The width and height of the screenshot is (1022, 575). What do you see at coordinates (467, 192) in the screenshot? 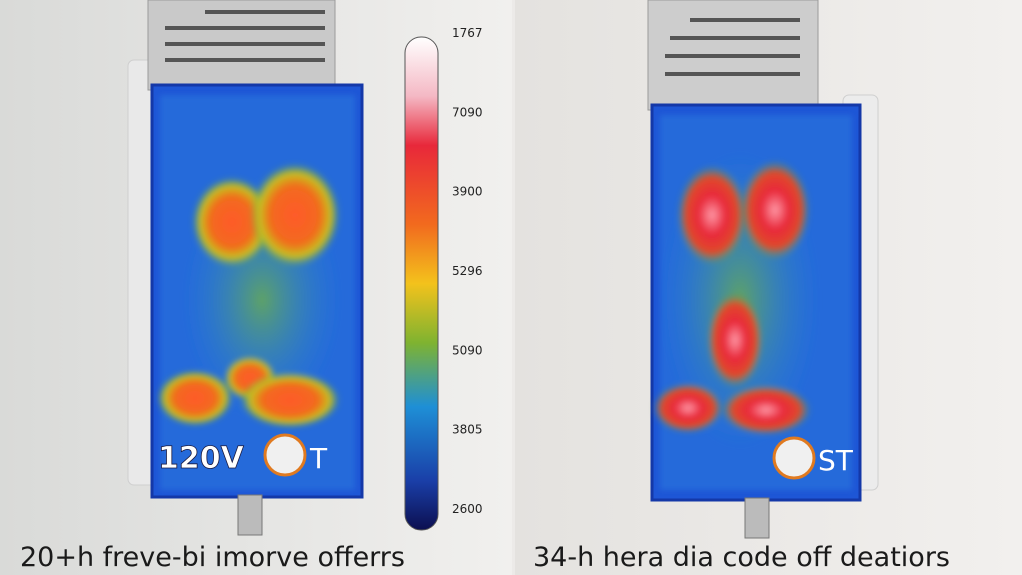
I see `scale-label: 3900` at bounding box center [467, 192].